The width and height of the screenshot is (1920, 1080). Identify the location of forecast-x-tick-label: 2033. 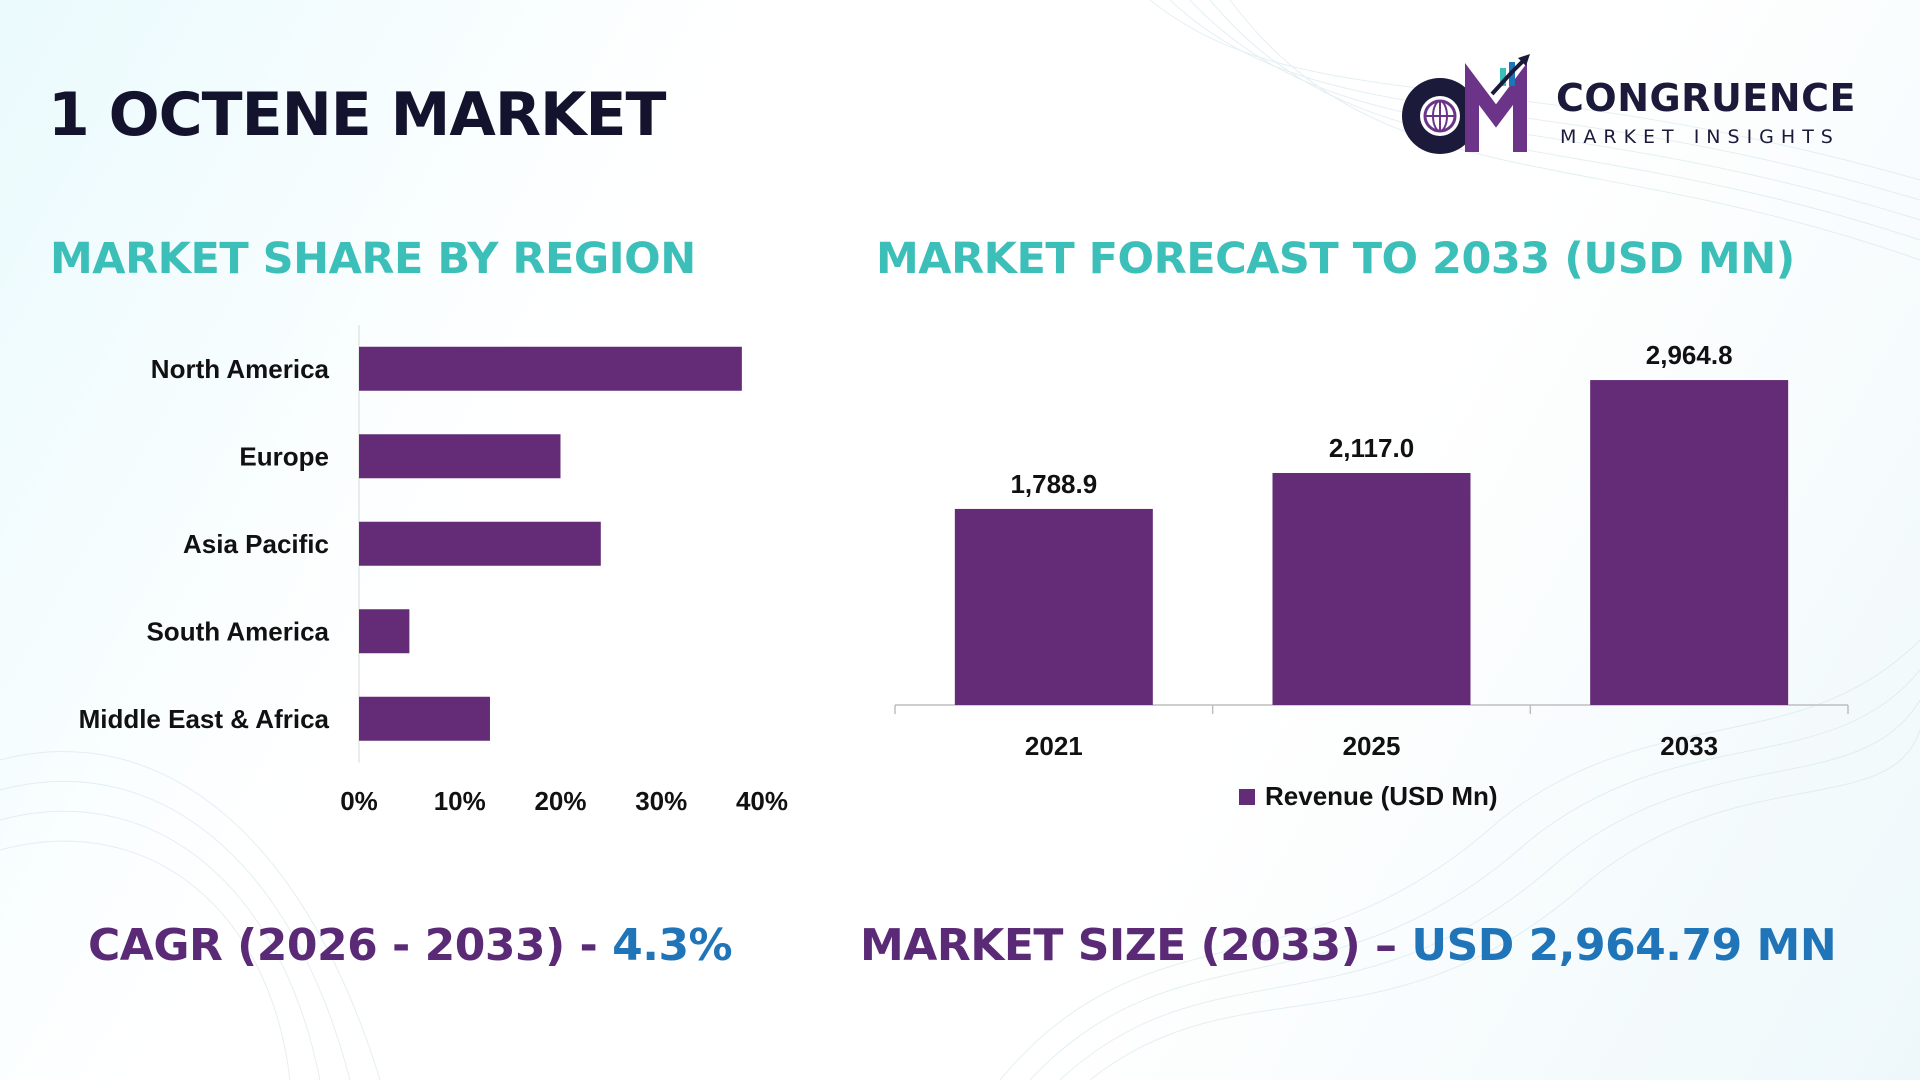
(1689, 746).